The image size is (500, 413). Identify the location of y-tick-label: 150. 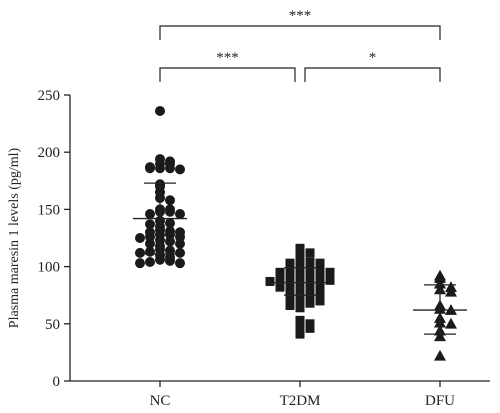
(49, 210).